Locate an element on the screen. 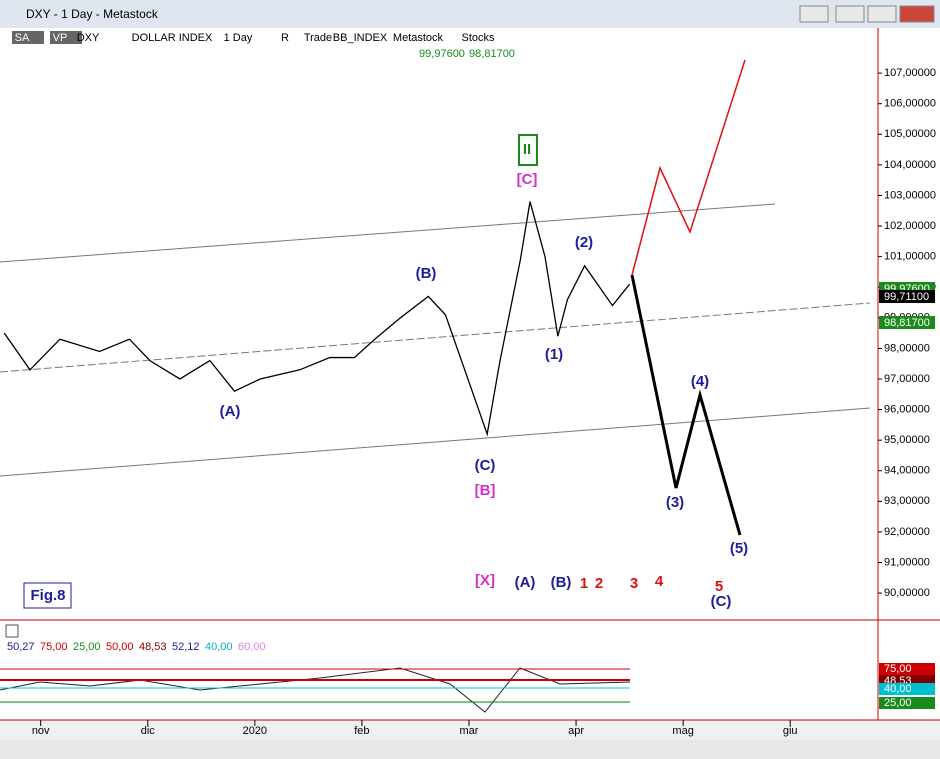 The image size is (940, 759). x-tick-label: dic is located at coordinates (148, 731).